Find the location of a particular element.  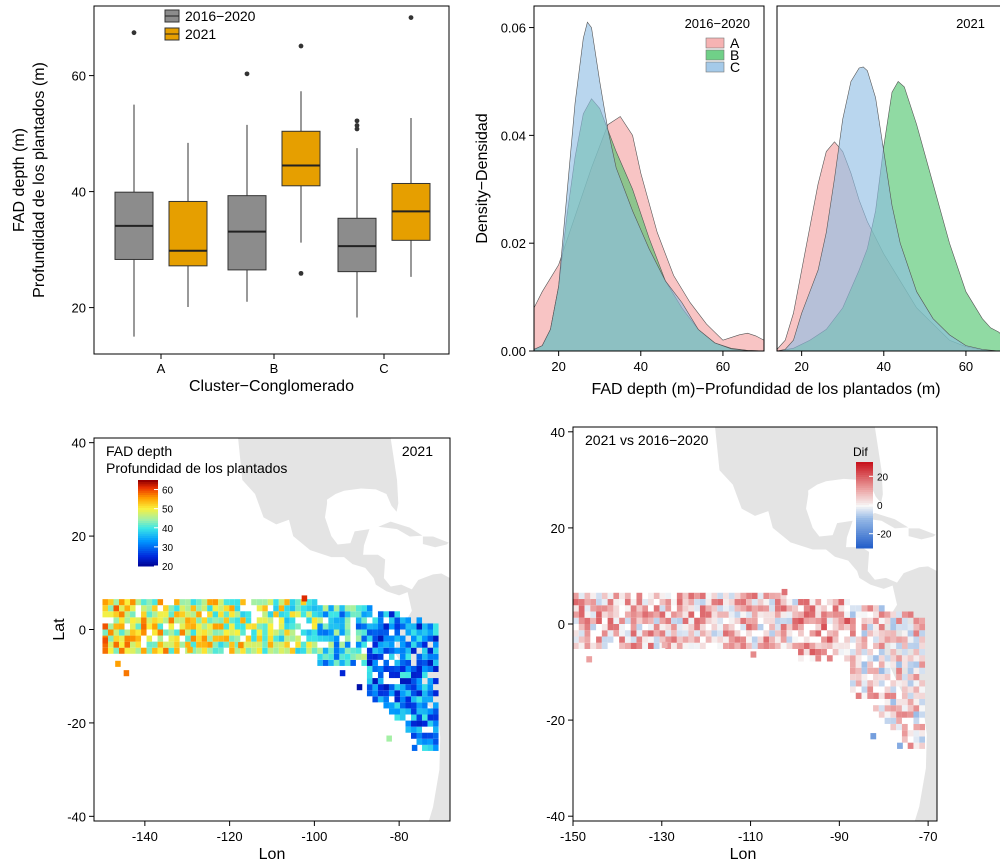

y-tick-label: 0.00 is located at coordinates (513, 351).